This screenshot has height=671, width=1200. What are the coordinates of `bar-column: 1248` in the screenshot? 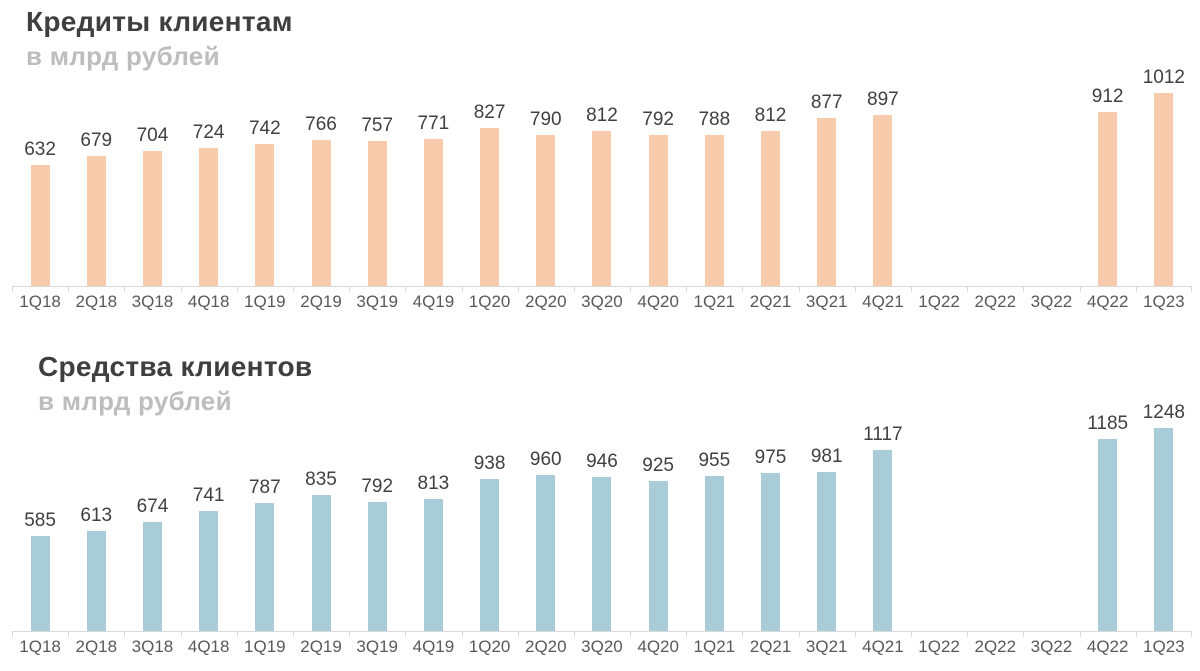 It's located at (1164, 516).